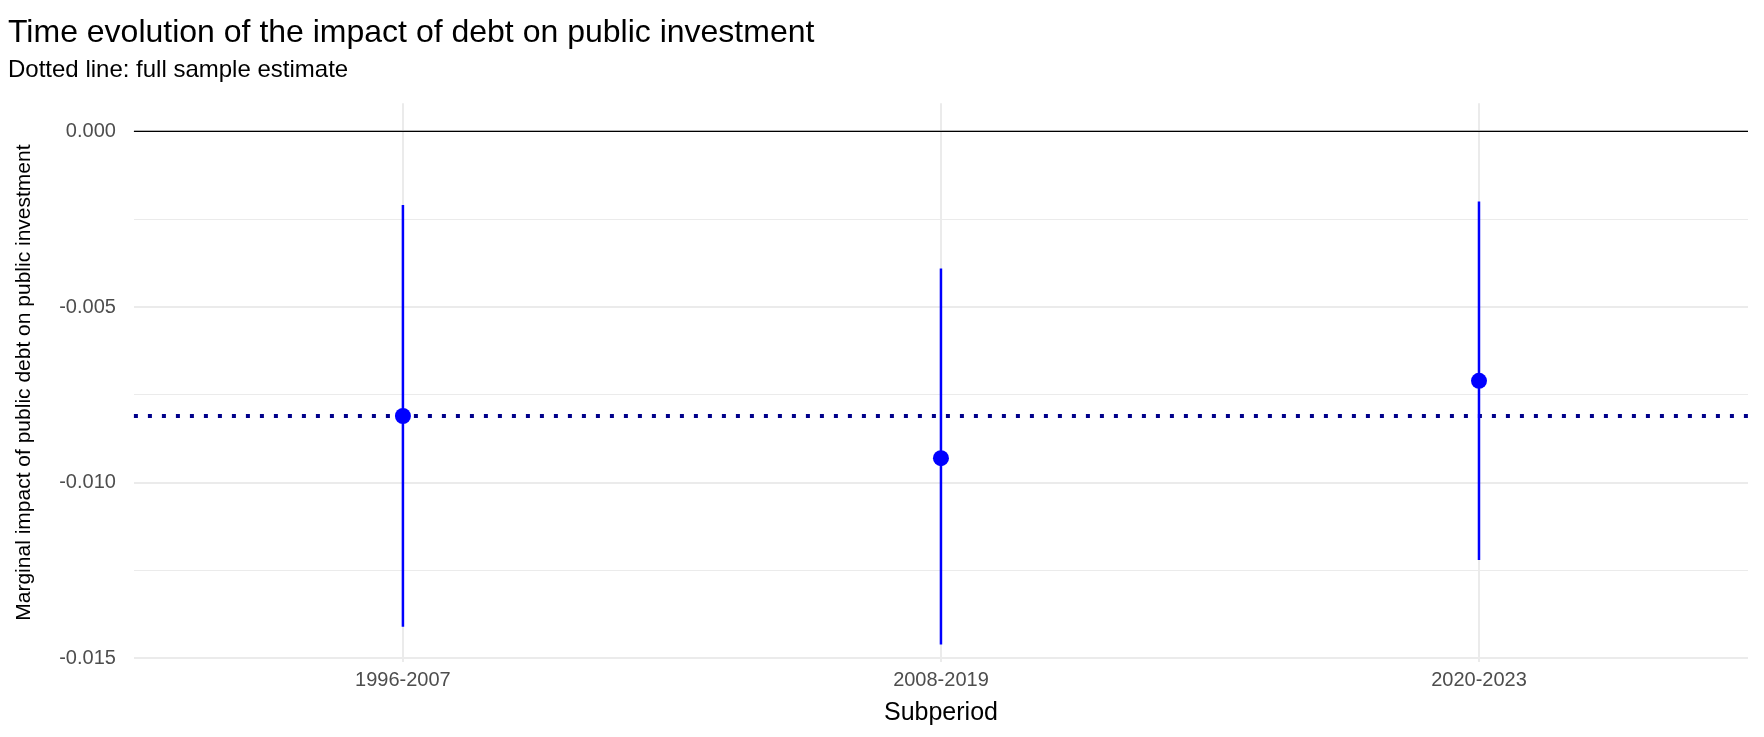  What do you see at coordinates (87, 657) in the screenshot?
I see `y-tick-label: -0.015` at bounding box center [87, 657].